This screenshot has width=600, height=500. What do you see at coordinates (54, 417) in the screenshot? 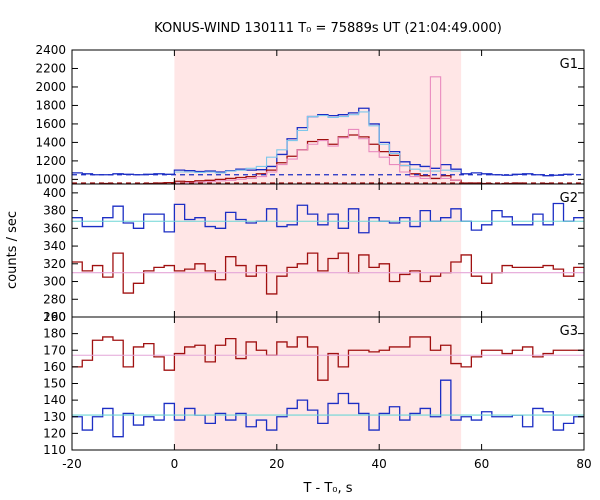
I see `y-tick-label: 130` at bounding box center [54, 417].